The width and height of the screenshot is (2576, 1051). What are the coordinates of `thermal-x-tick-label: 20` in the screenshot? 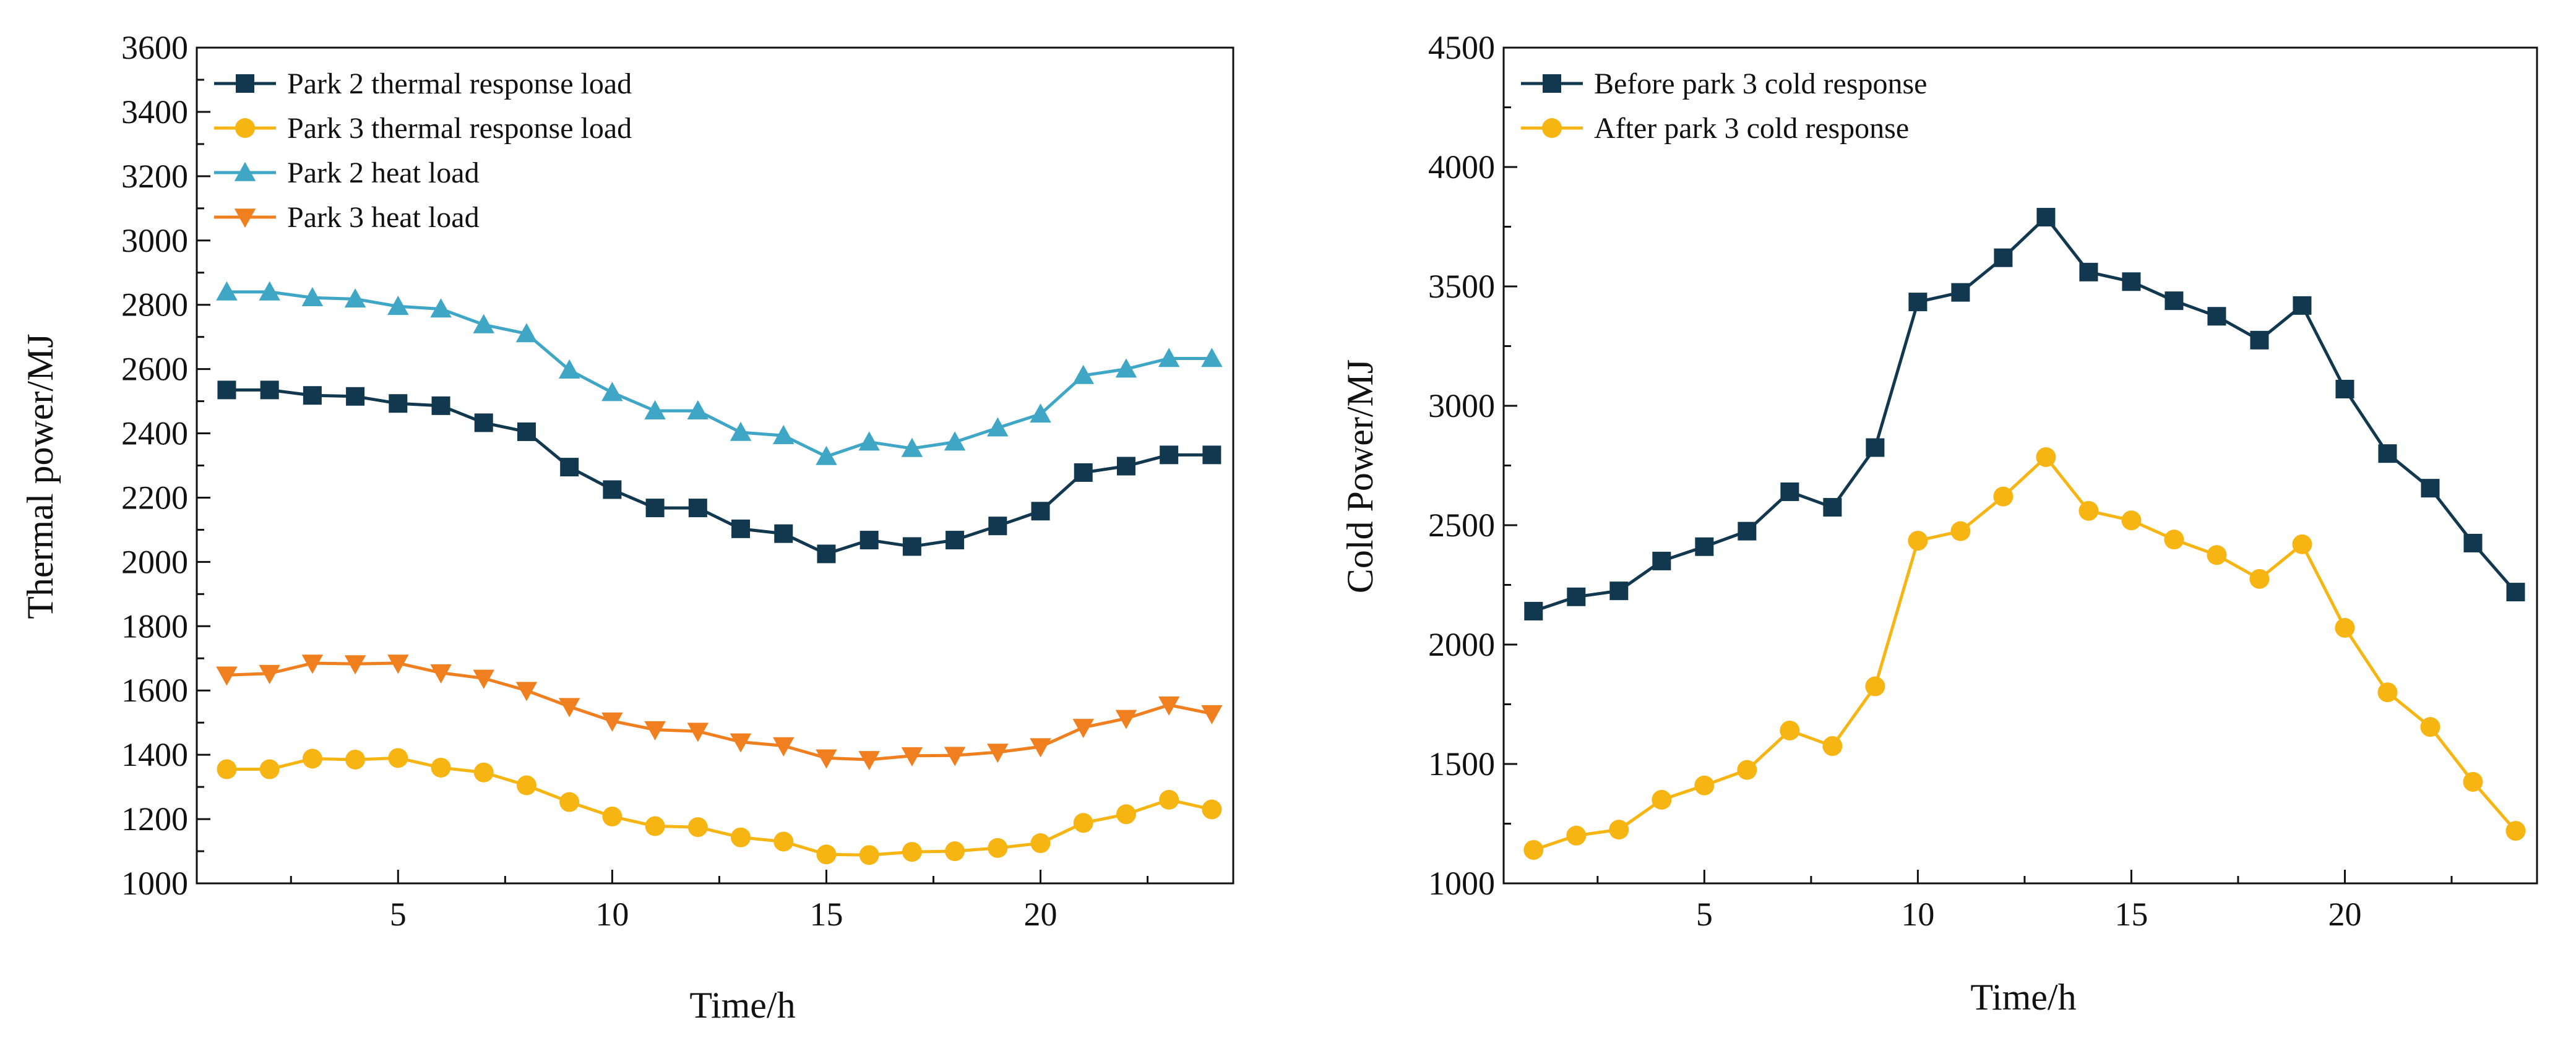 It's located at (1041, 914).